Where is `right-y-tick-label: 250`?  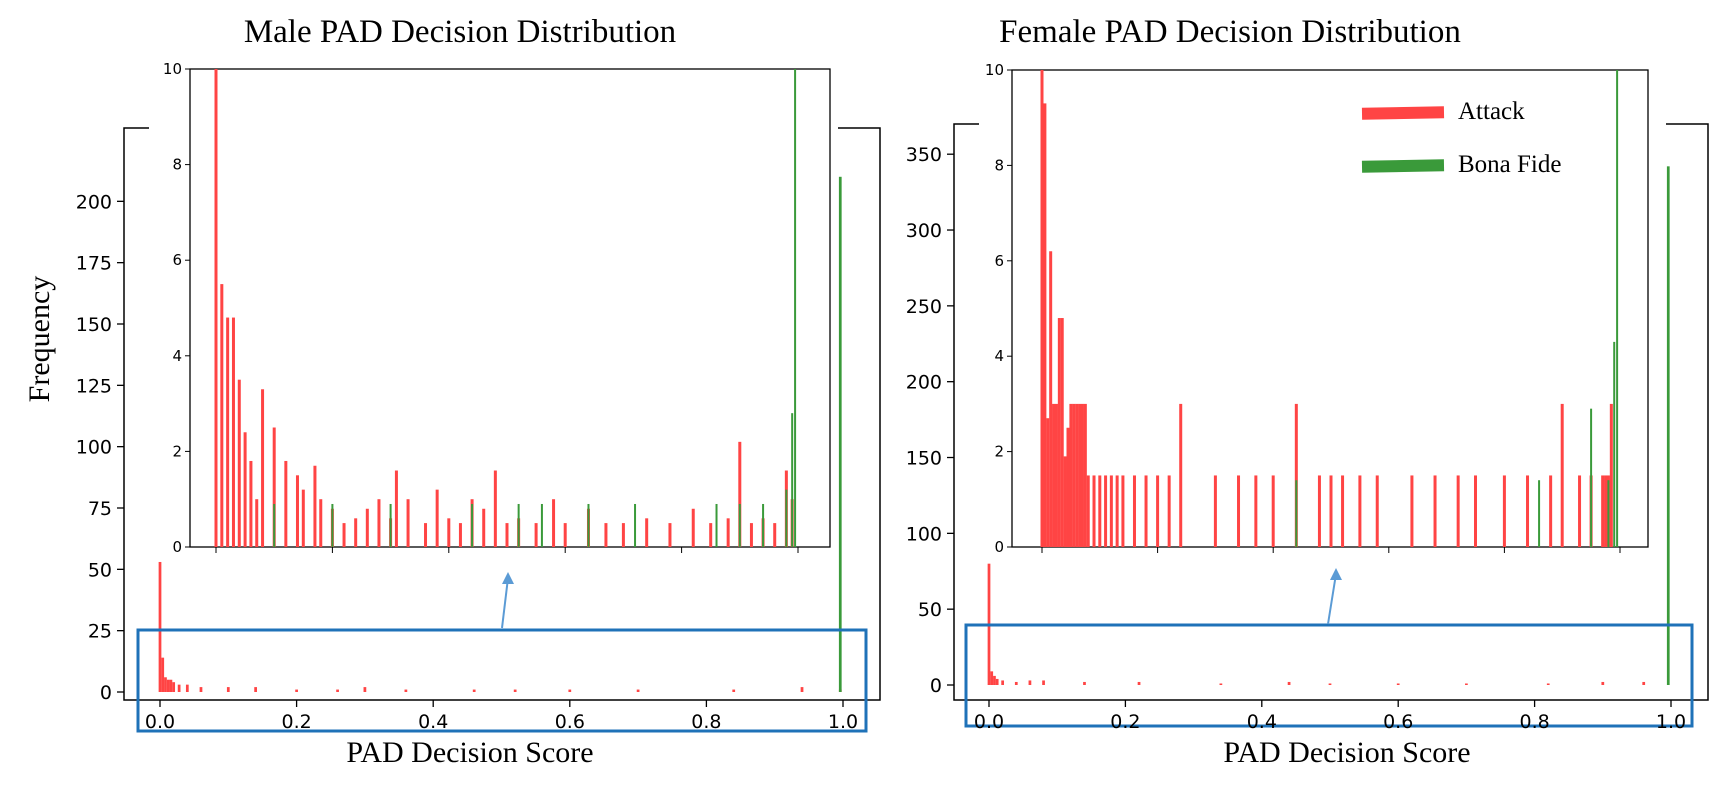
right-y-tick-label: 250 is located at coordinates (924, 307).